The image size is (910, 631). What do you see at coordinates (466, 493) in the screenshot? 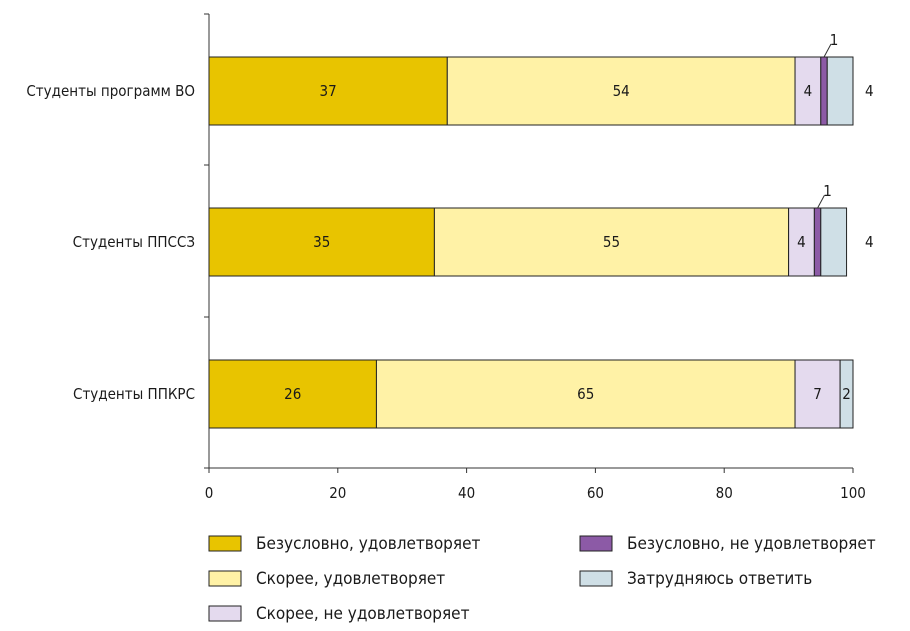
I see `x-tick-label: 40` at bounding box center [466, 493].